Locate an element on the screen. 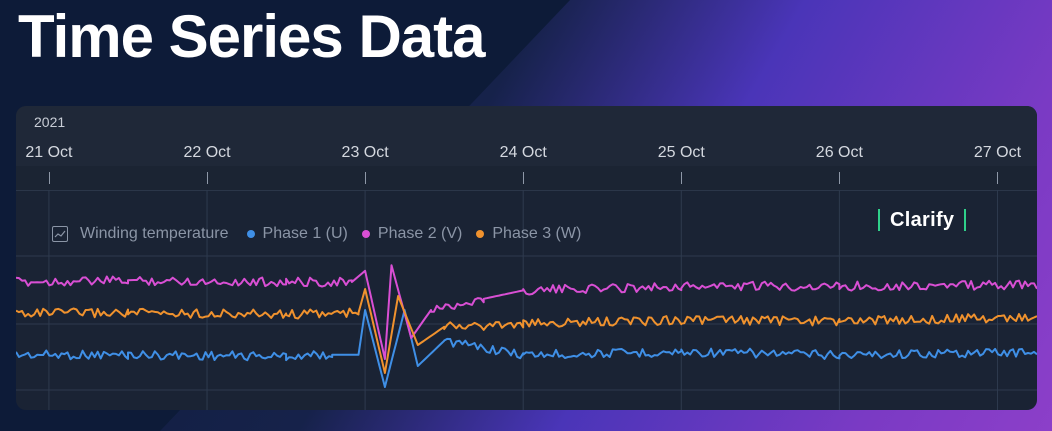 The width and height of the screenshot is (1052, 431). timeline-date-label: 27 Oct is located at coordinates (997, 152).